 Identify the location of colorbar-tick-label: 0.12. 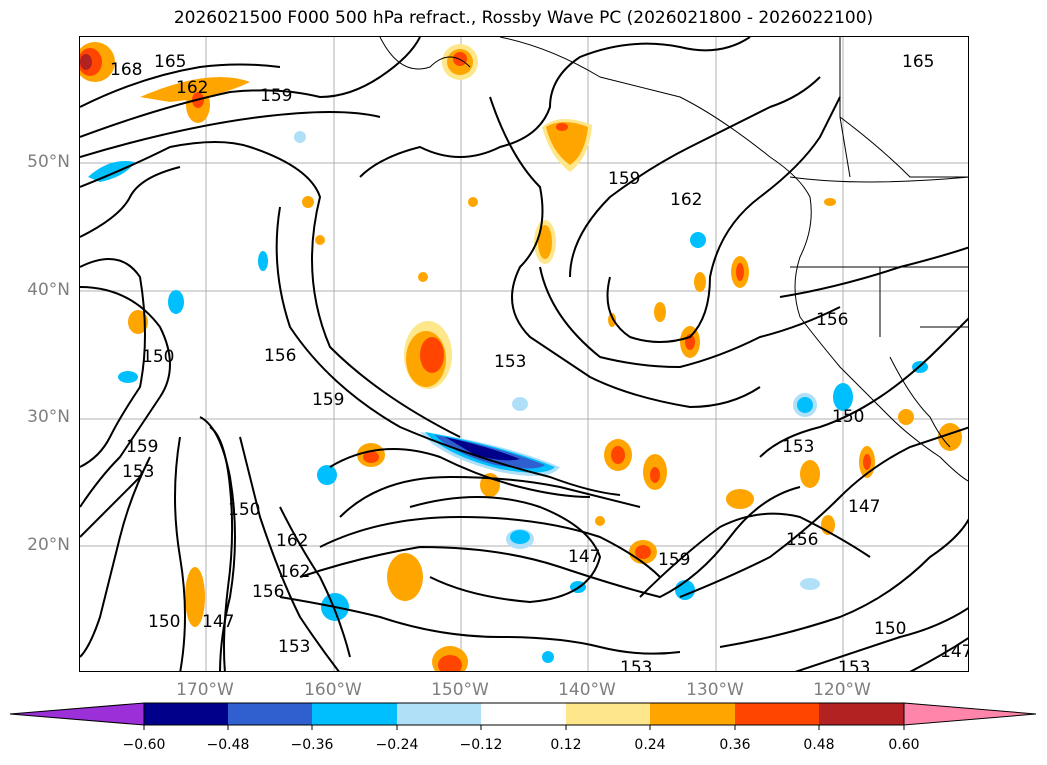
(566, 745).